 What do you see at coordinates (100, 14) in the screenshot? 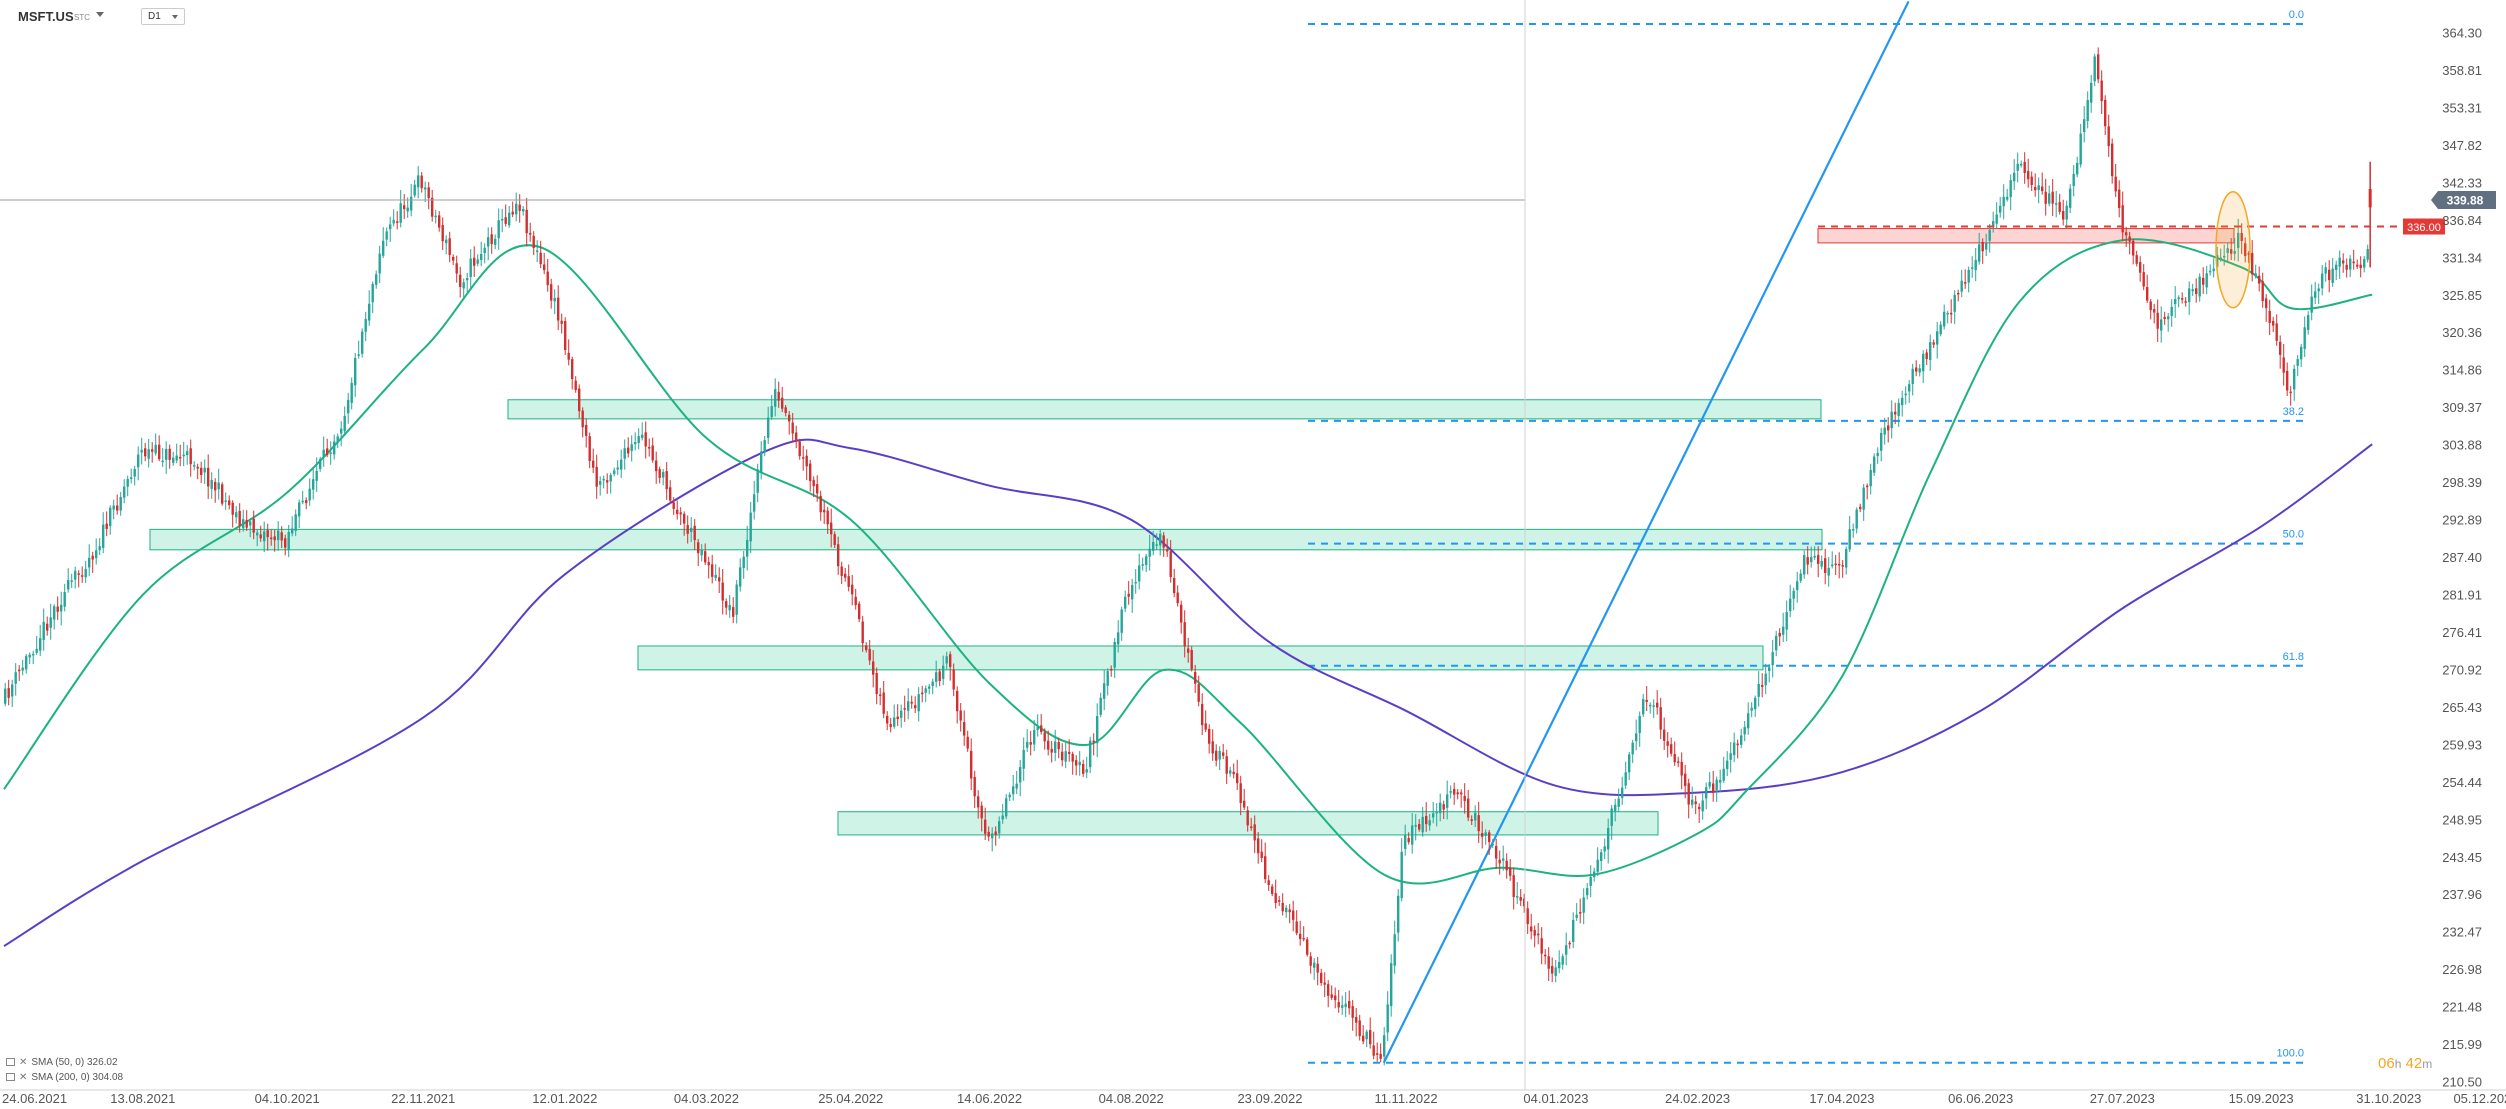
I see `symbol-dropdown-chevron-icon` at bounding box center [100, 14].